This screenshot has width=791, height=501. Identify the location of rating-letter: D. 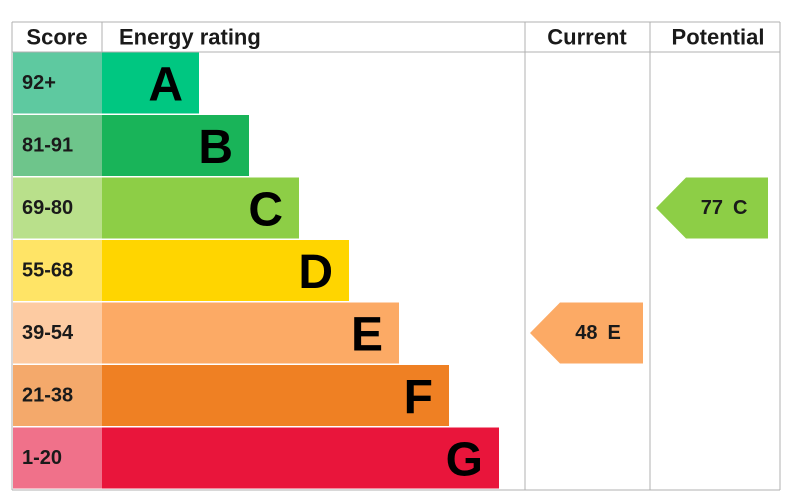
(315, 272).